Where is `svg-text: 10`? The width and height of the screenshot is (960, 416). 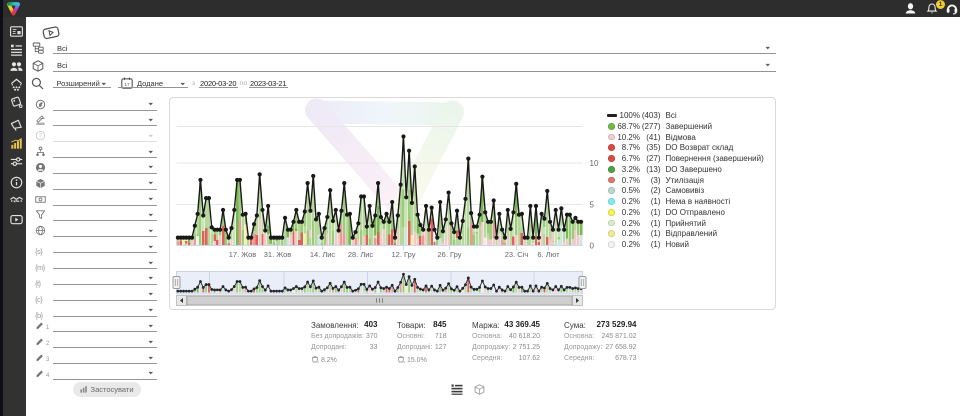 svg-text: 10 is located at coordinates (593, 163).